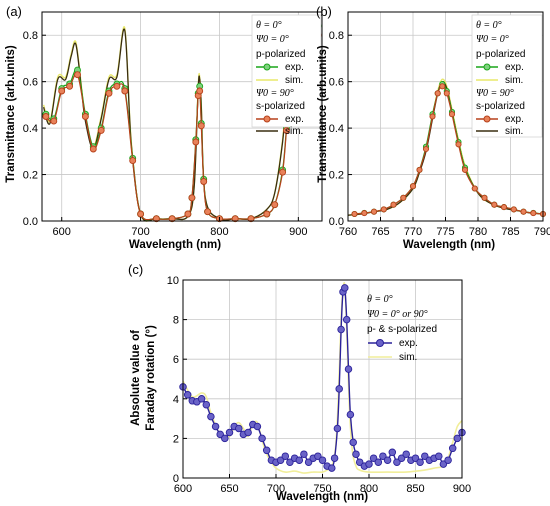 The width and height of the screenshot is (550, 506). I want to click on xtick-label: 800, so click(369, 489).